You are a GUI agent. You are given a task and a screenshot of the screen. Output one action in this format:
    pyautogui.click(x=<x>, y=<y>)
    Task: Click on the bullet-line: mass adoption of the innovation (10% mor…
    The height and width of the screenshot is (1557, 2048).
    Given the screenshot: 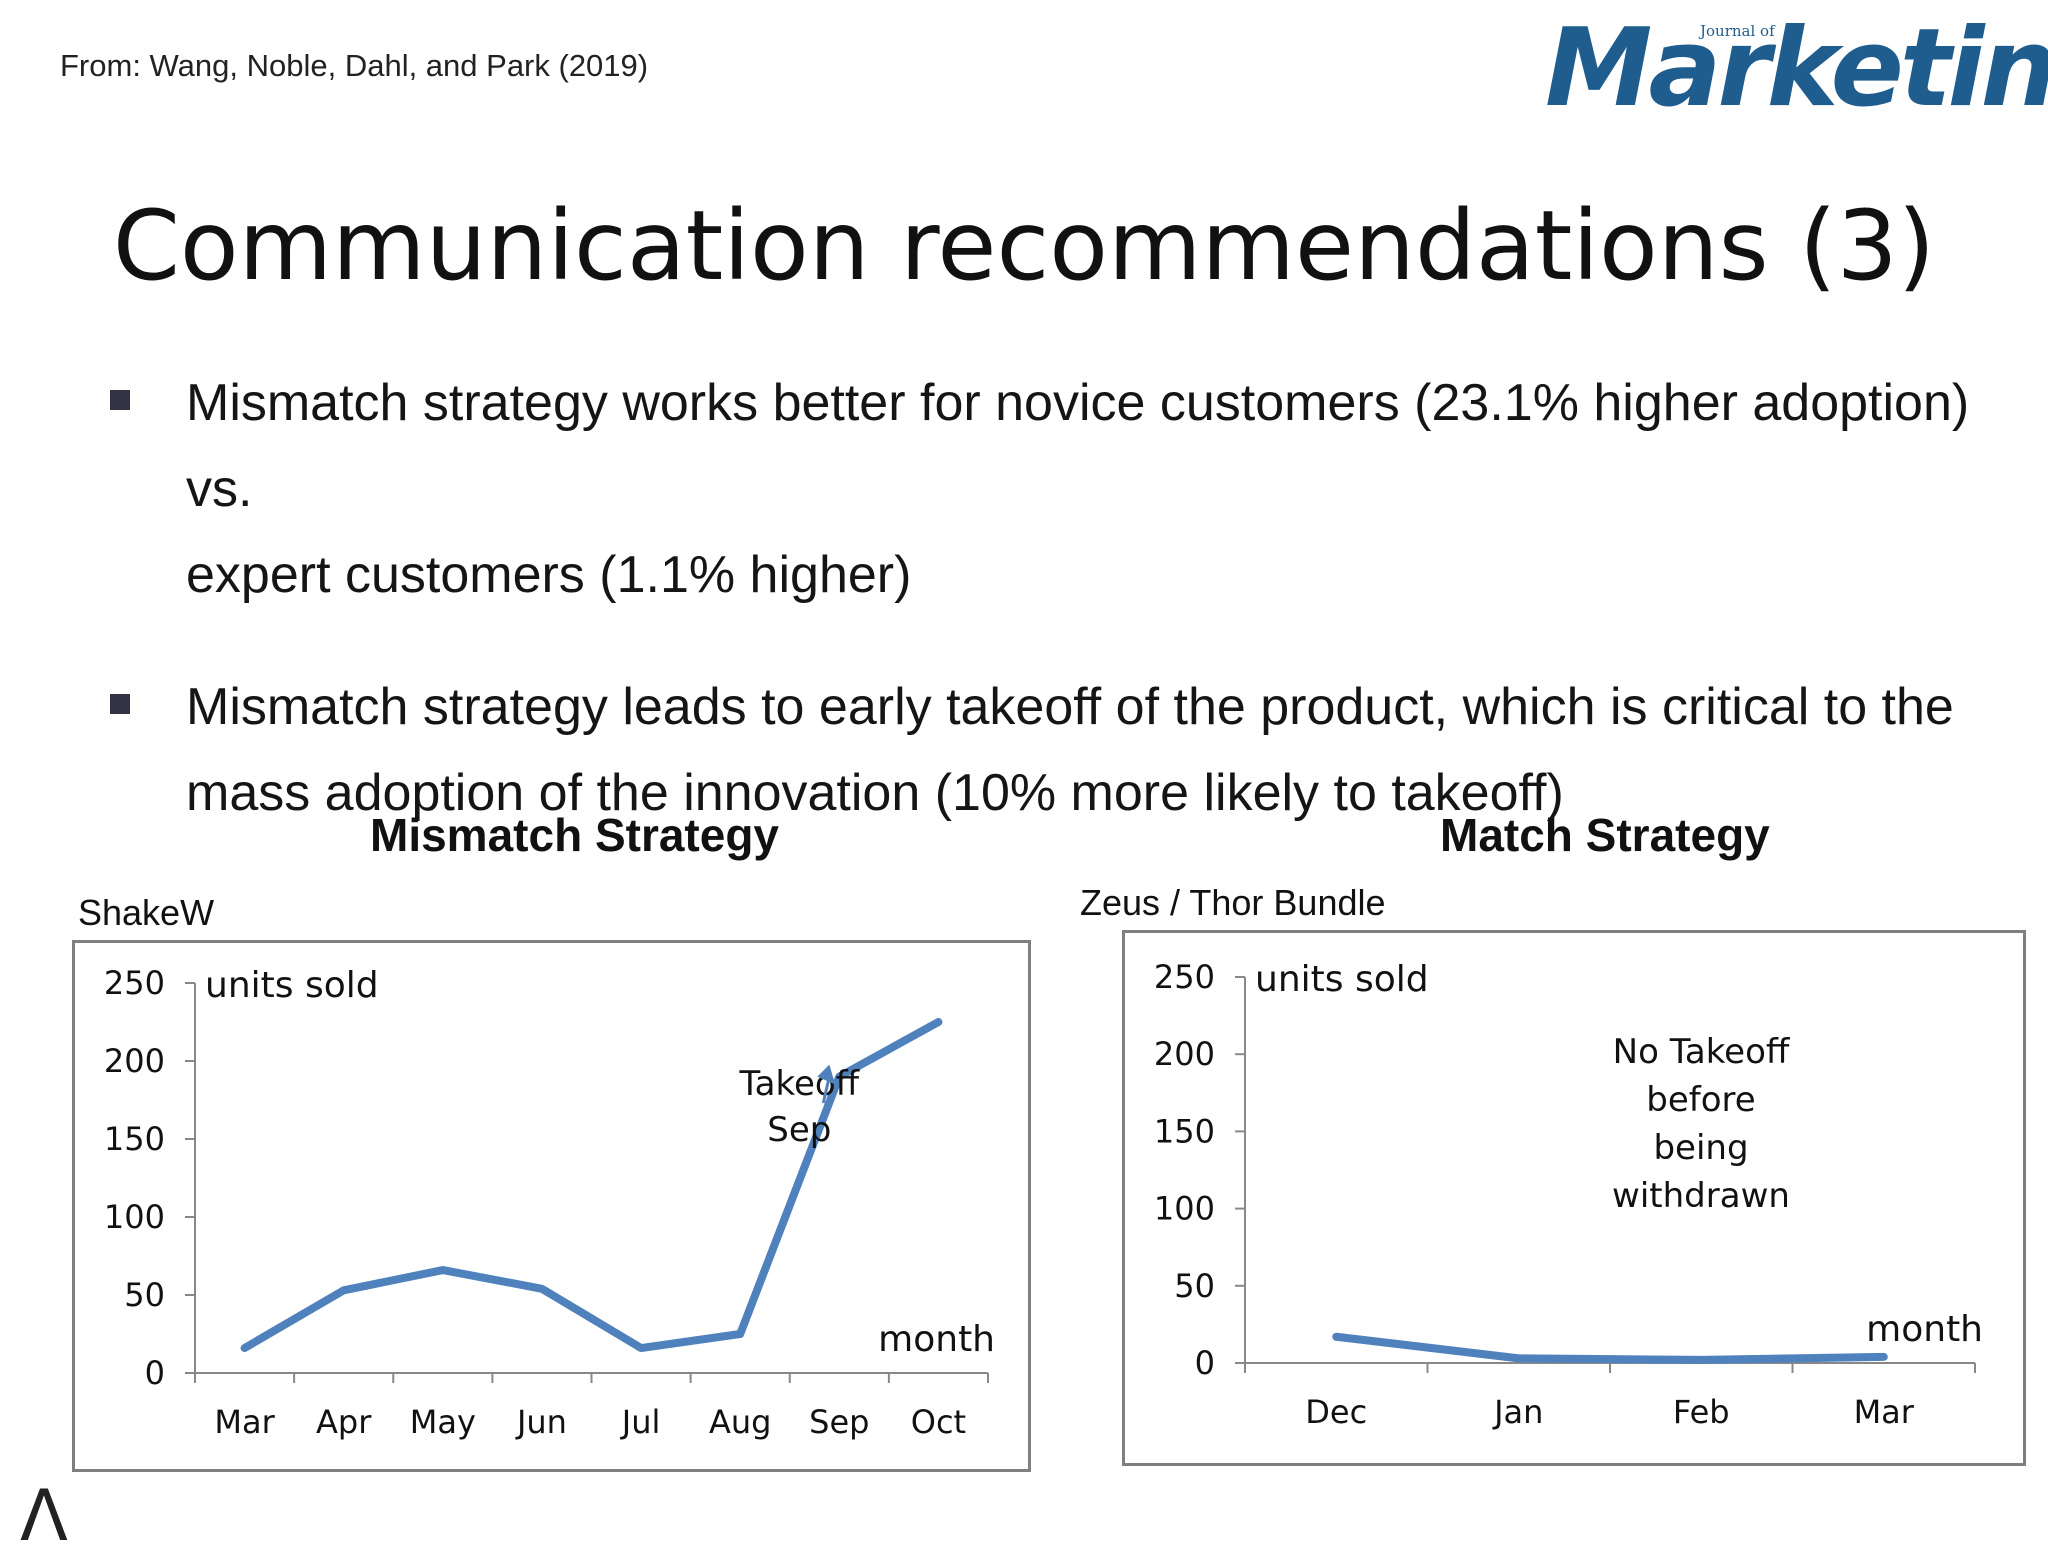 What is the action you would take?
    pyautogui.click(x=875, y=793)
    